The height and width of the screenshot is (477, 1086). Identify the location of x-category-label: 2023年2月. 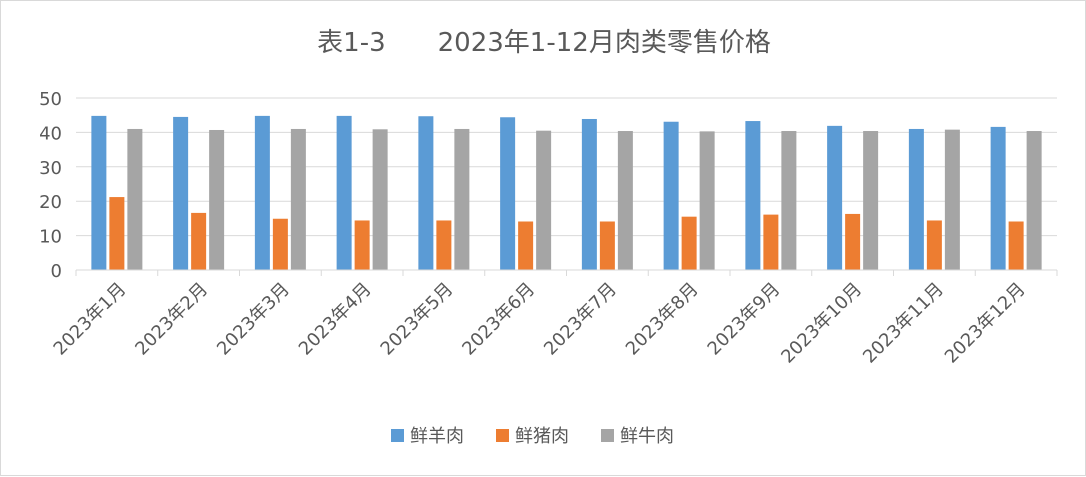
(171, 319).